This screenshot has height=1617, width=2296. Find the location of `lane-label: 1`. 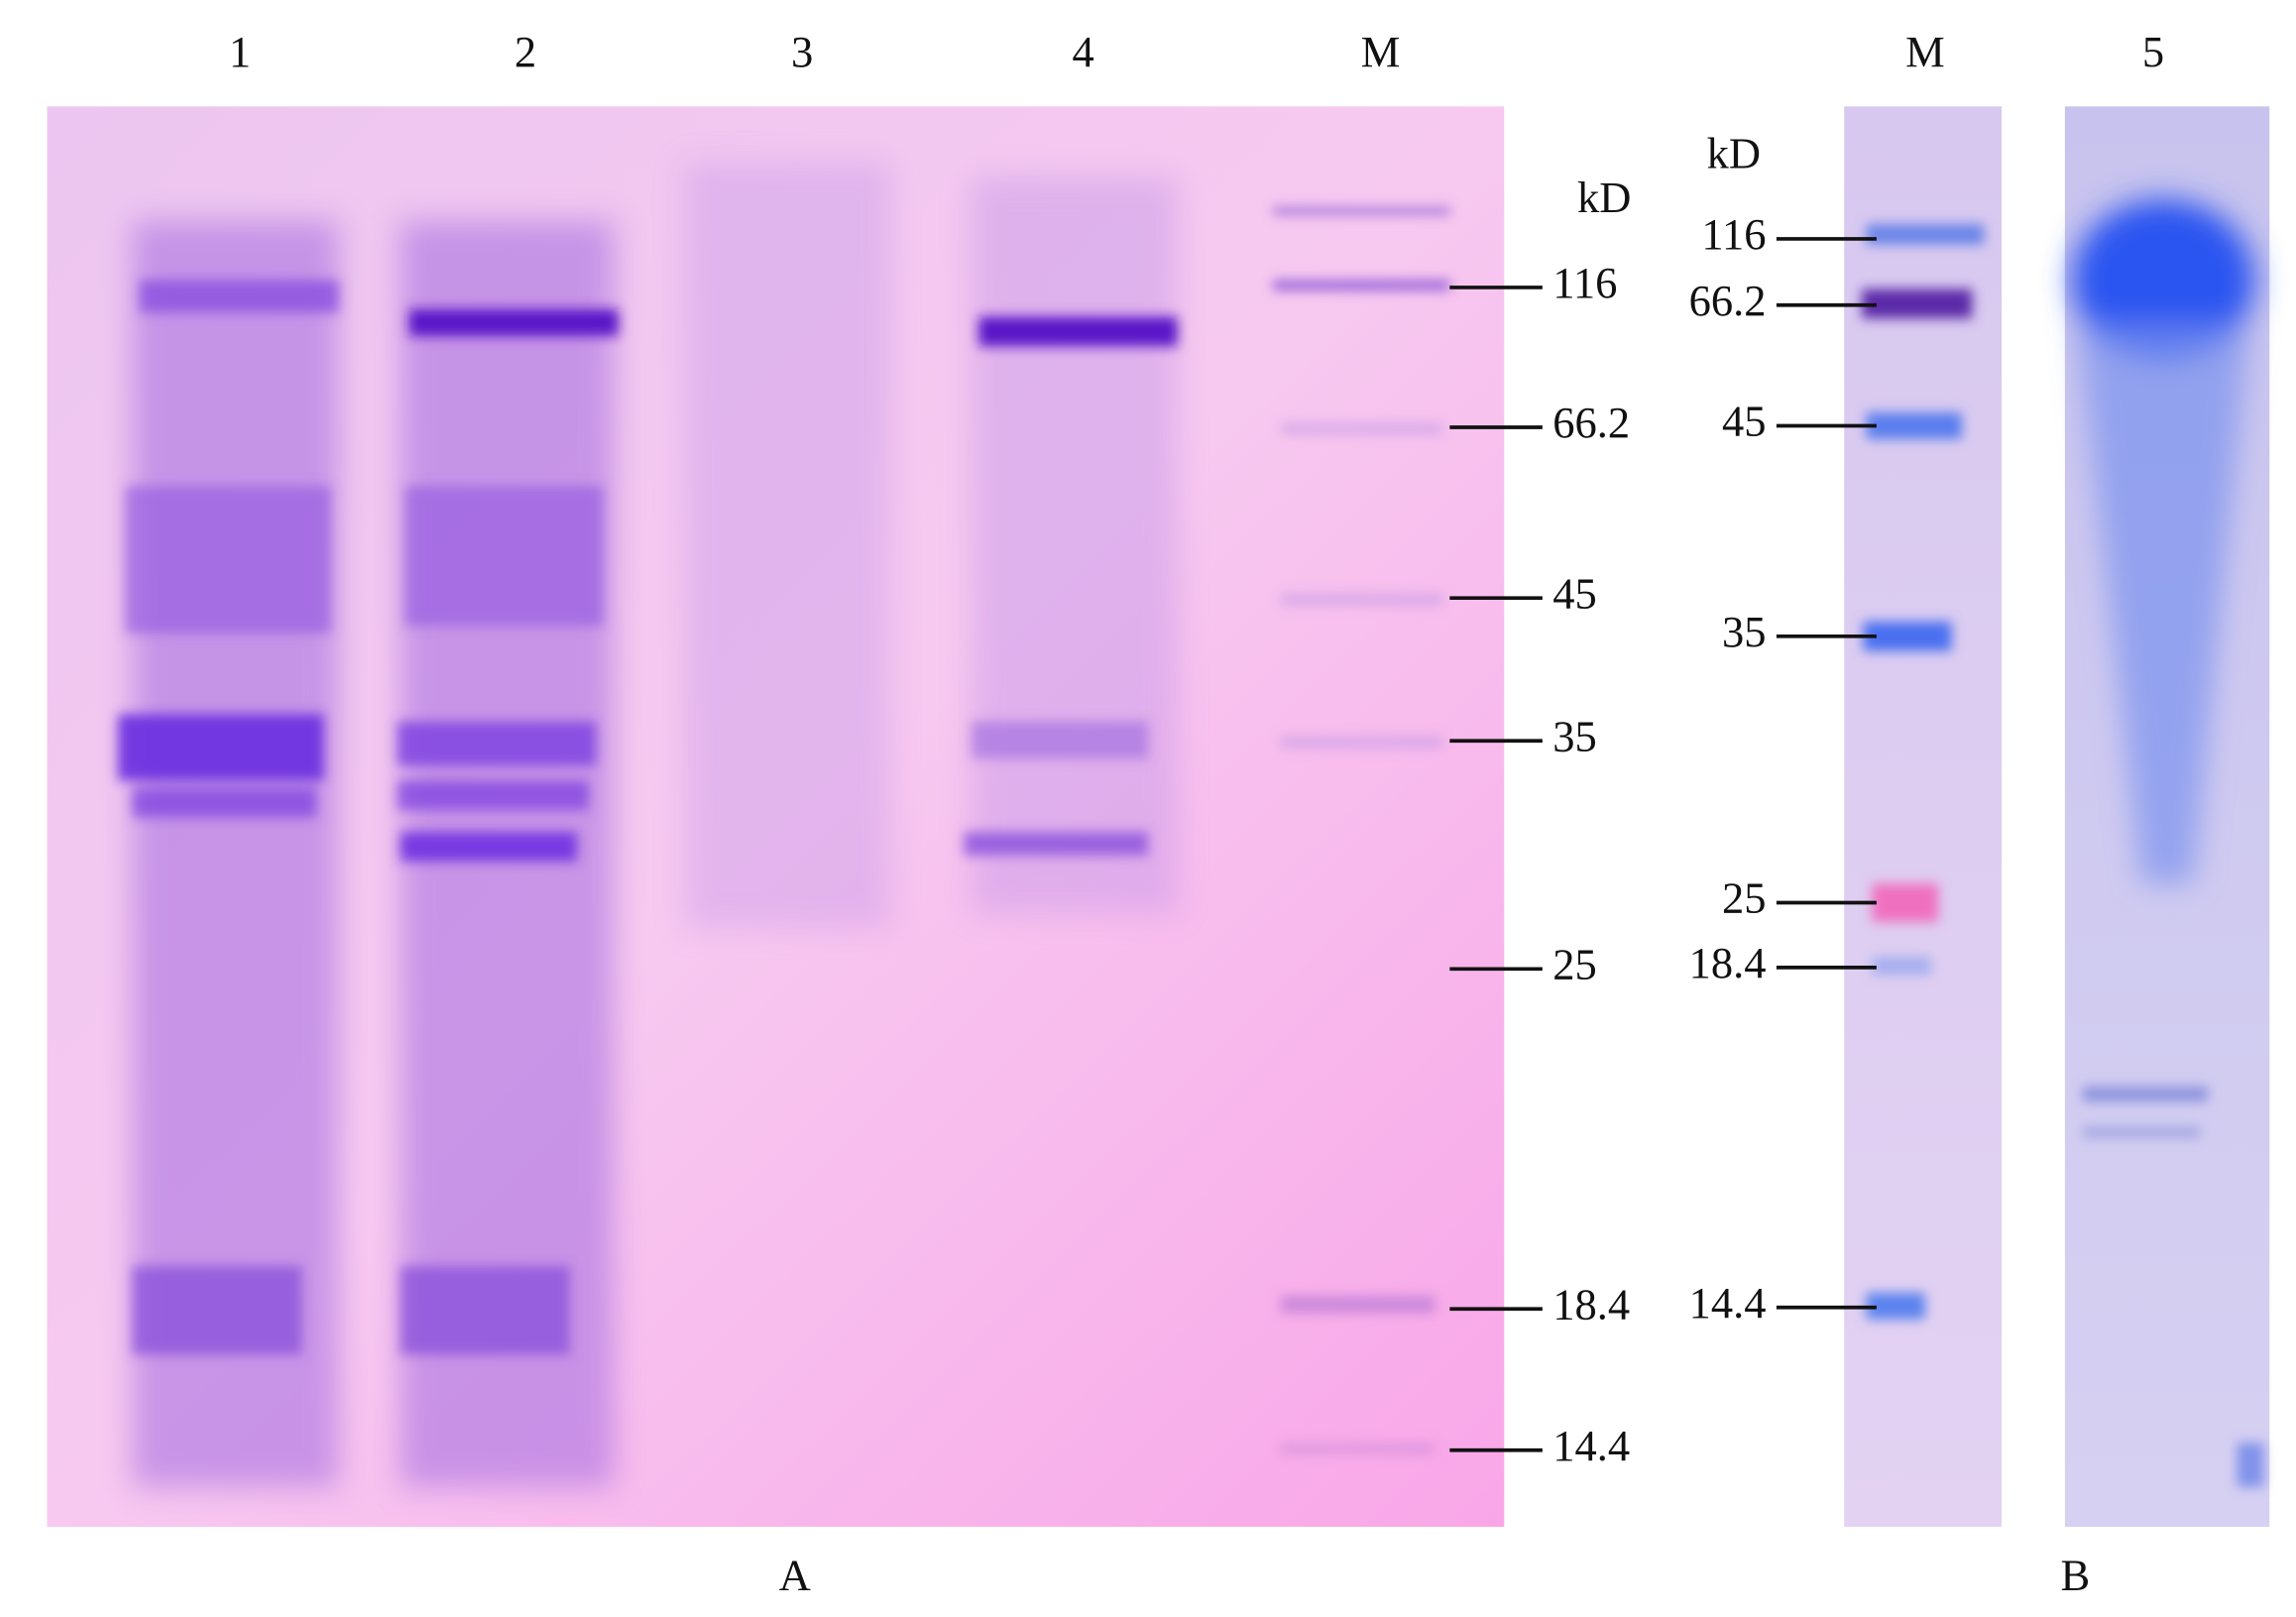

lane-label: 1 is located at coordinates (240, 51).